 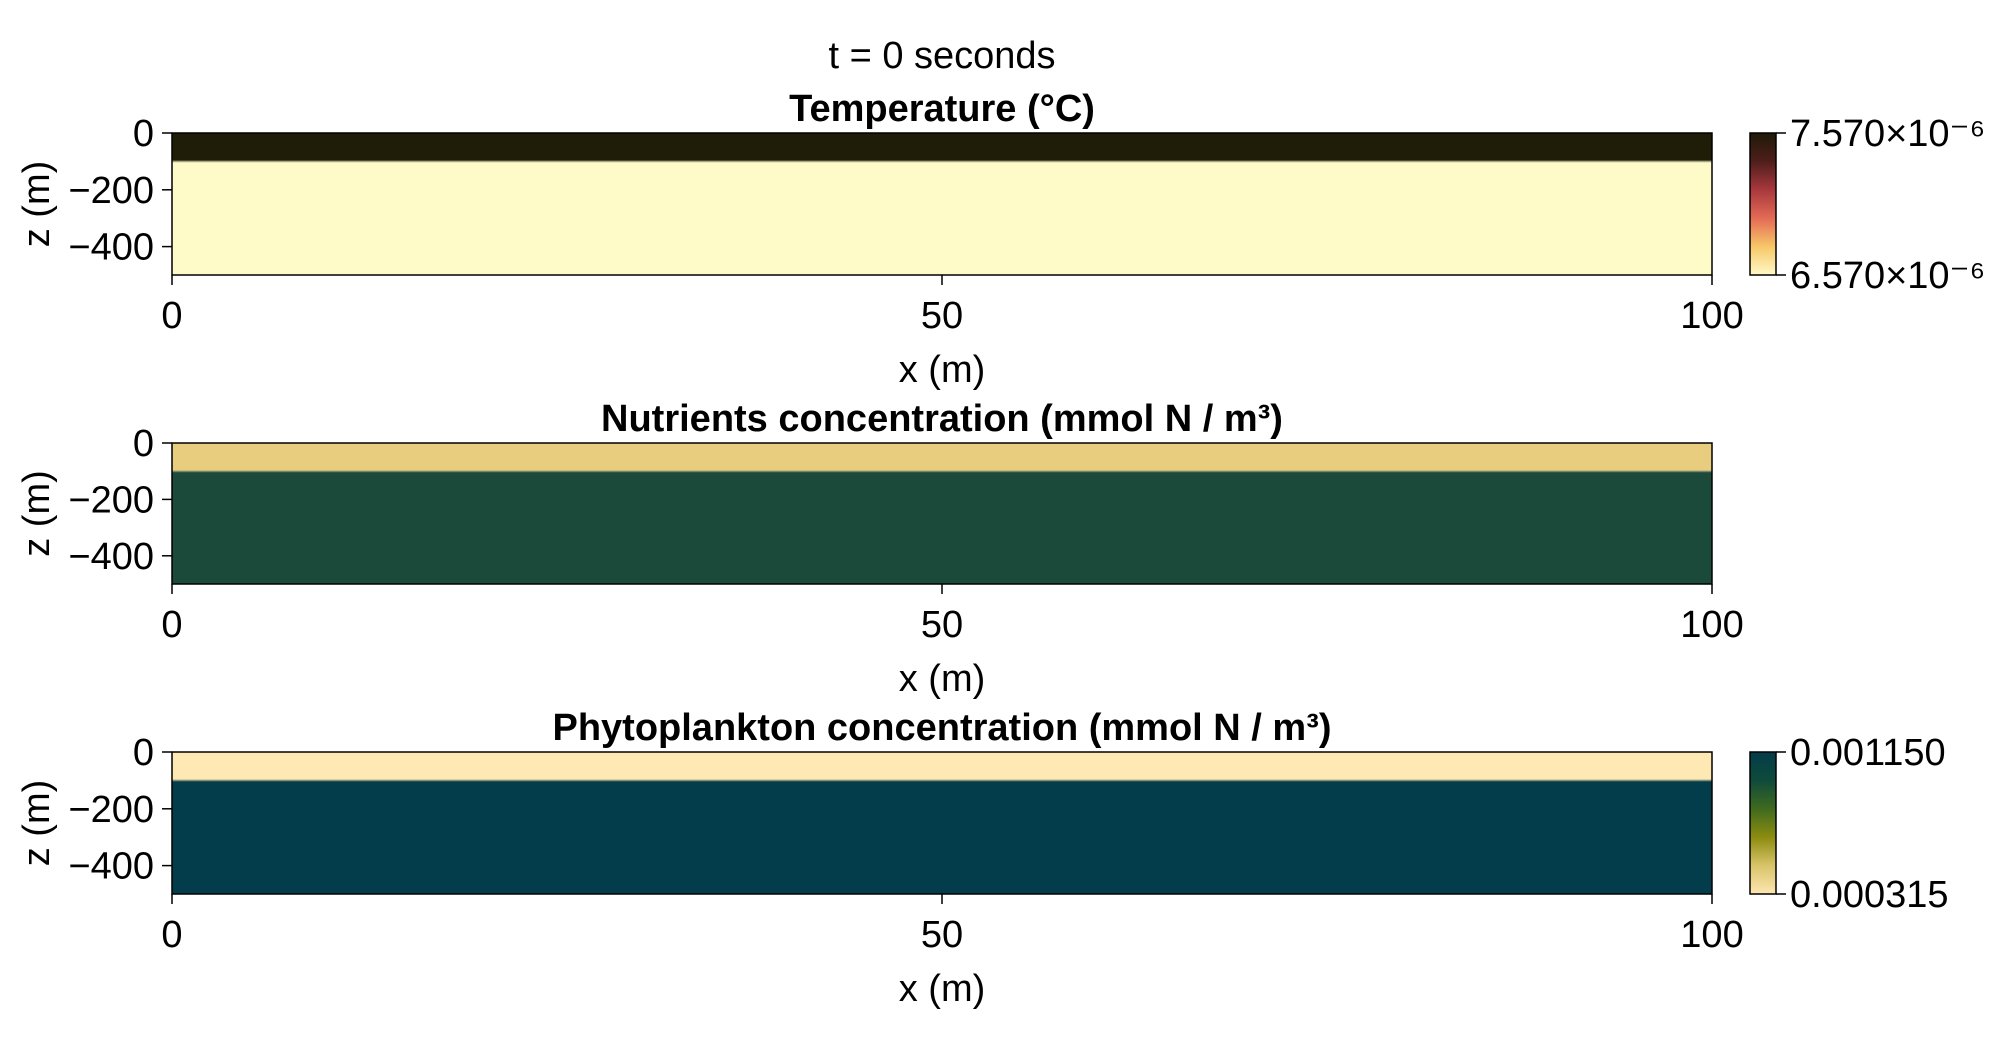 What do you see at coordinates (942, 419) in the screenshot?
I see `panel-title: Nutrients concentration (mmol N / m³)` at bounding box center [942, 419].